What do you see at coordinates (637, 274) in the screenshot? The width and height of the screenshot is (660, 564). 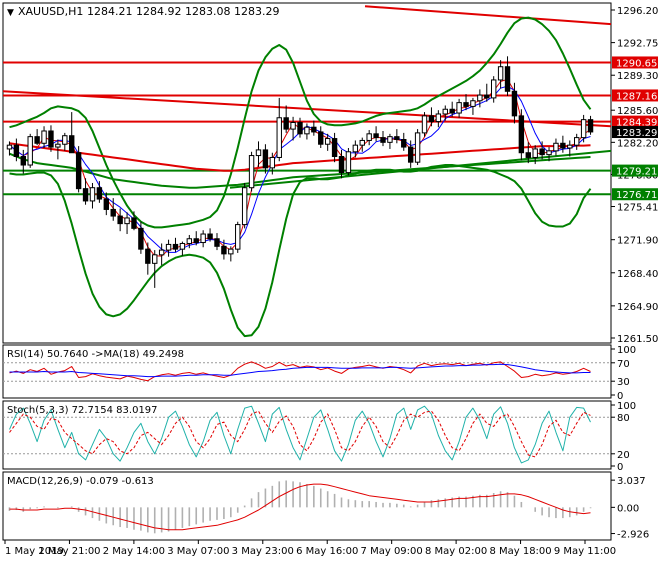 I see `price-tick-label: 1268.40` at bounding box center [637, 274].